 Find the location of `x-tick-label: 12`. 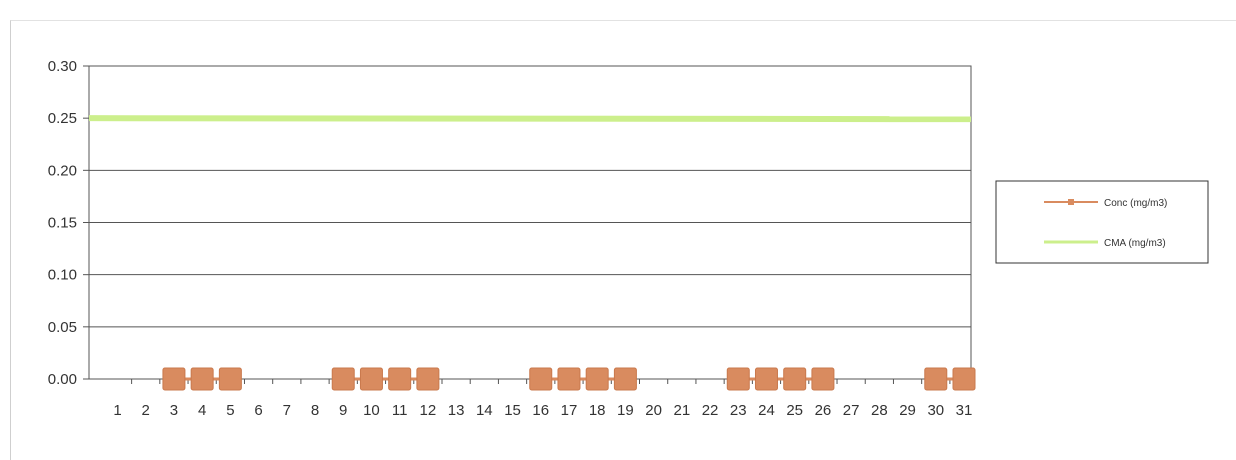

x-tick-label: 12 is located at coordinates (428, 410).